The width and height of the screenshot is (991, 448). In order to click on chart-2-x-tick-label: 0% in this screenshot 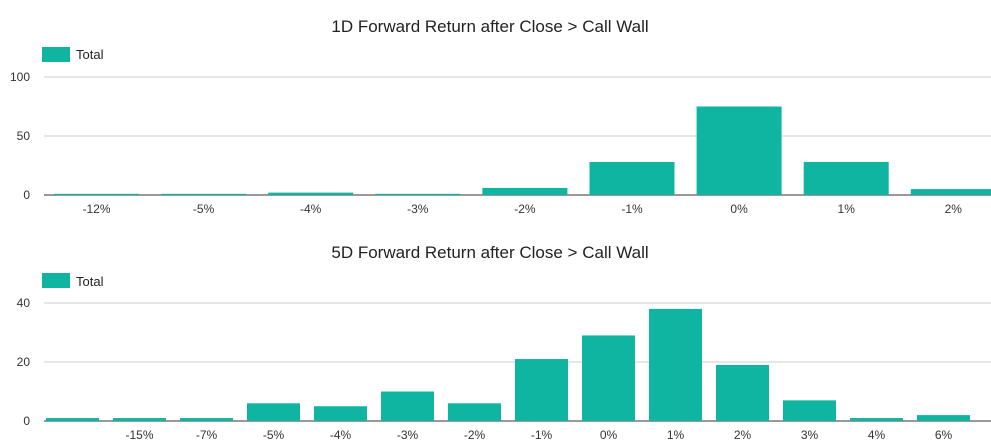, I will do `click(609, 435)`.